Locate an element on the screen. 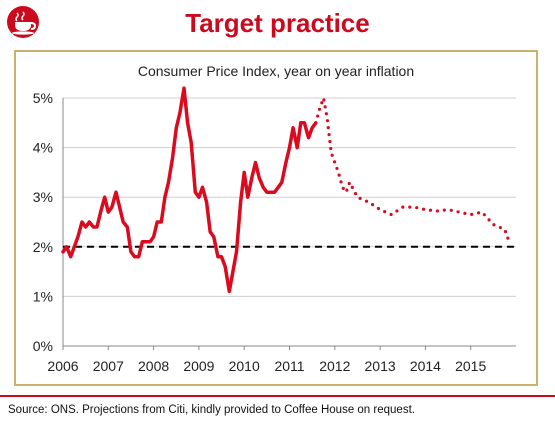  x-tick-label: 2011 is located at coordinates (289, 366).